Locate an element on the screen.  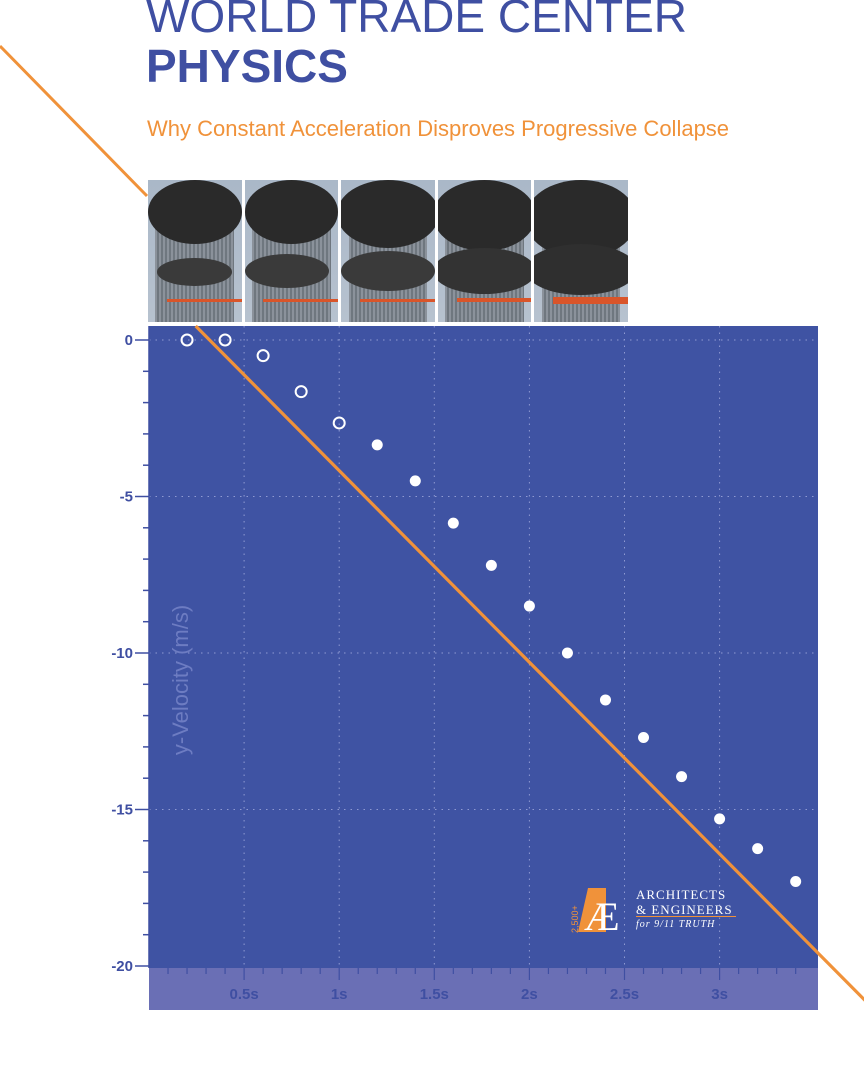
y-tick-label: -20 is located at coordinates (122, 966).